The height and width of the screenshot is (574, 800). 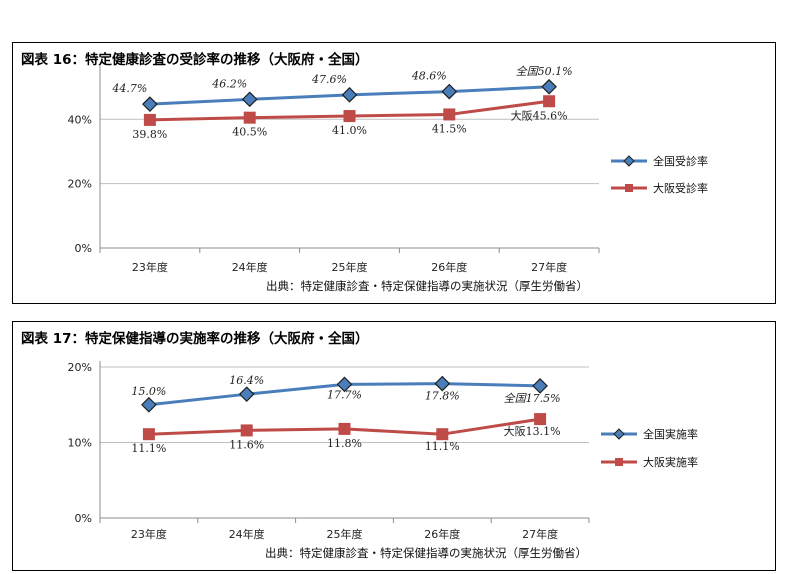 What do you see at coordinates (442, 396) in the screenshot?
I see `data-label: 17.8%` at bounding box center [442, 396].